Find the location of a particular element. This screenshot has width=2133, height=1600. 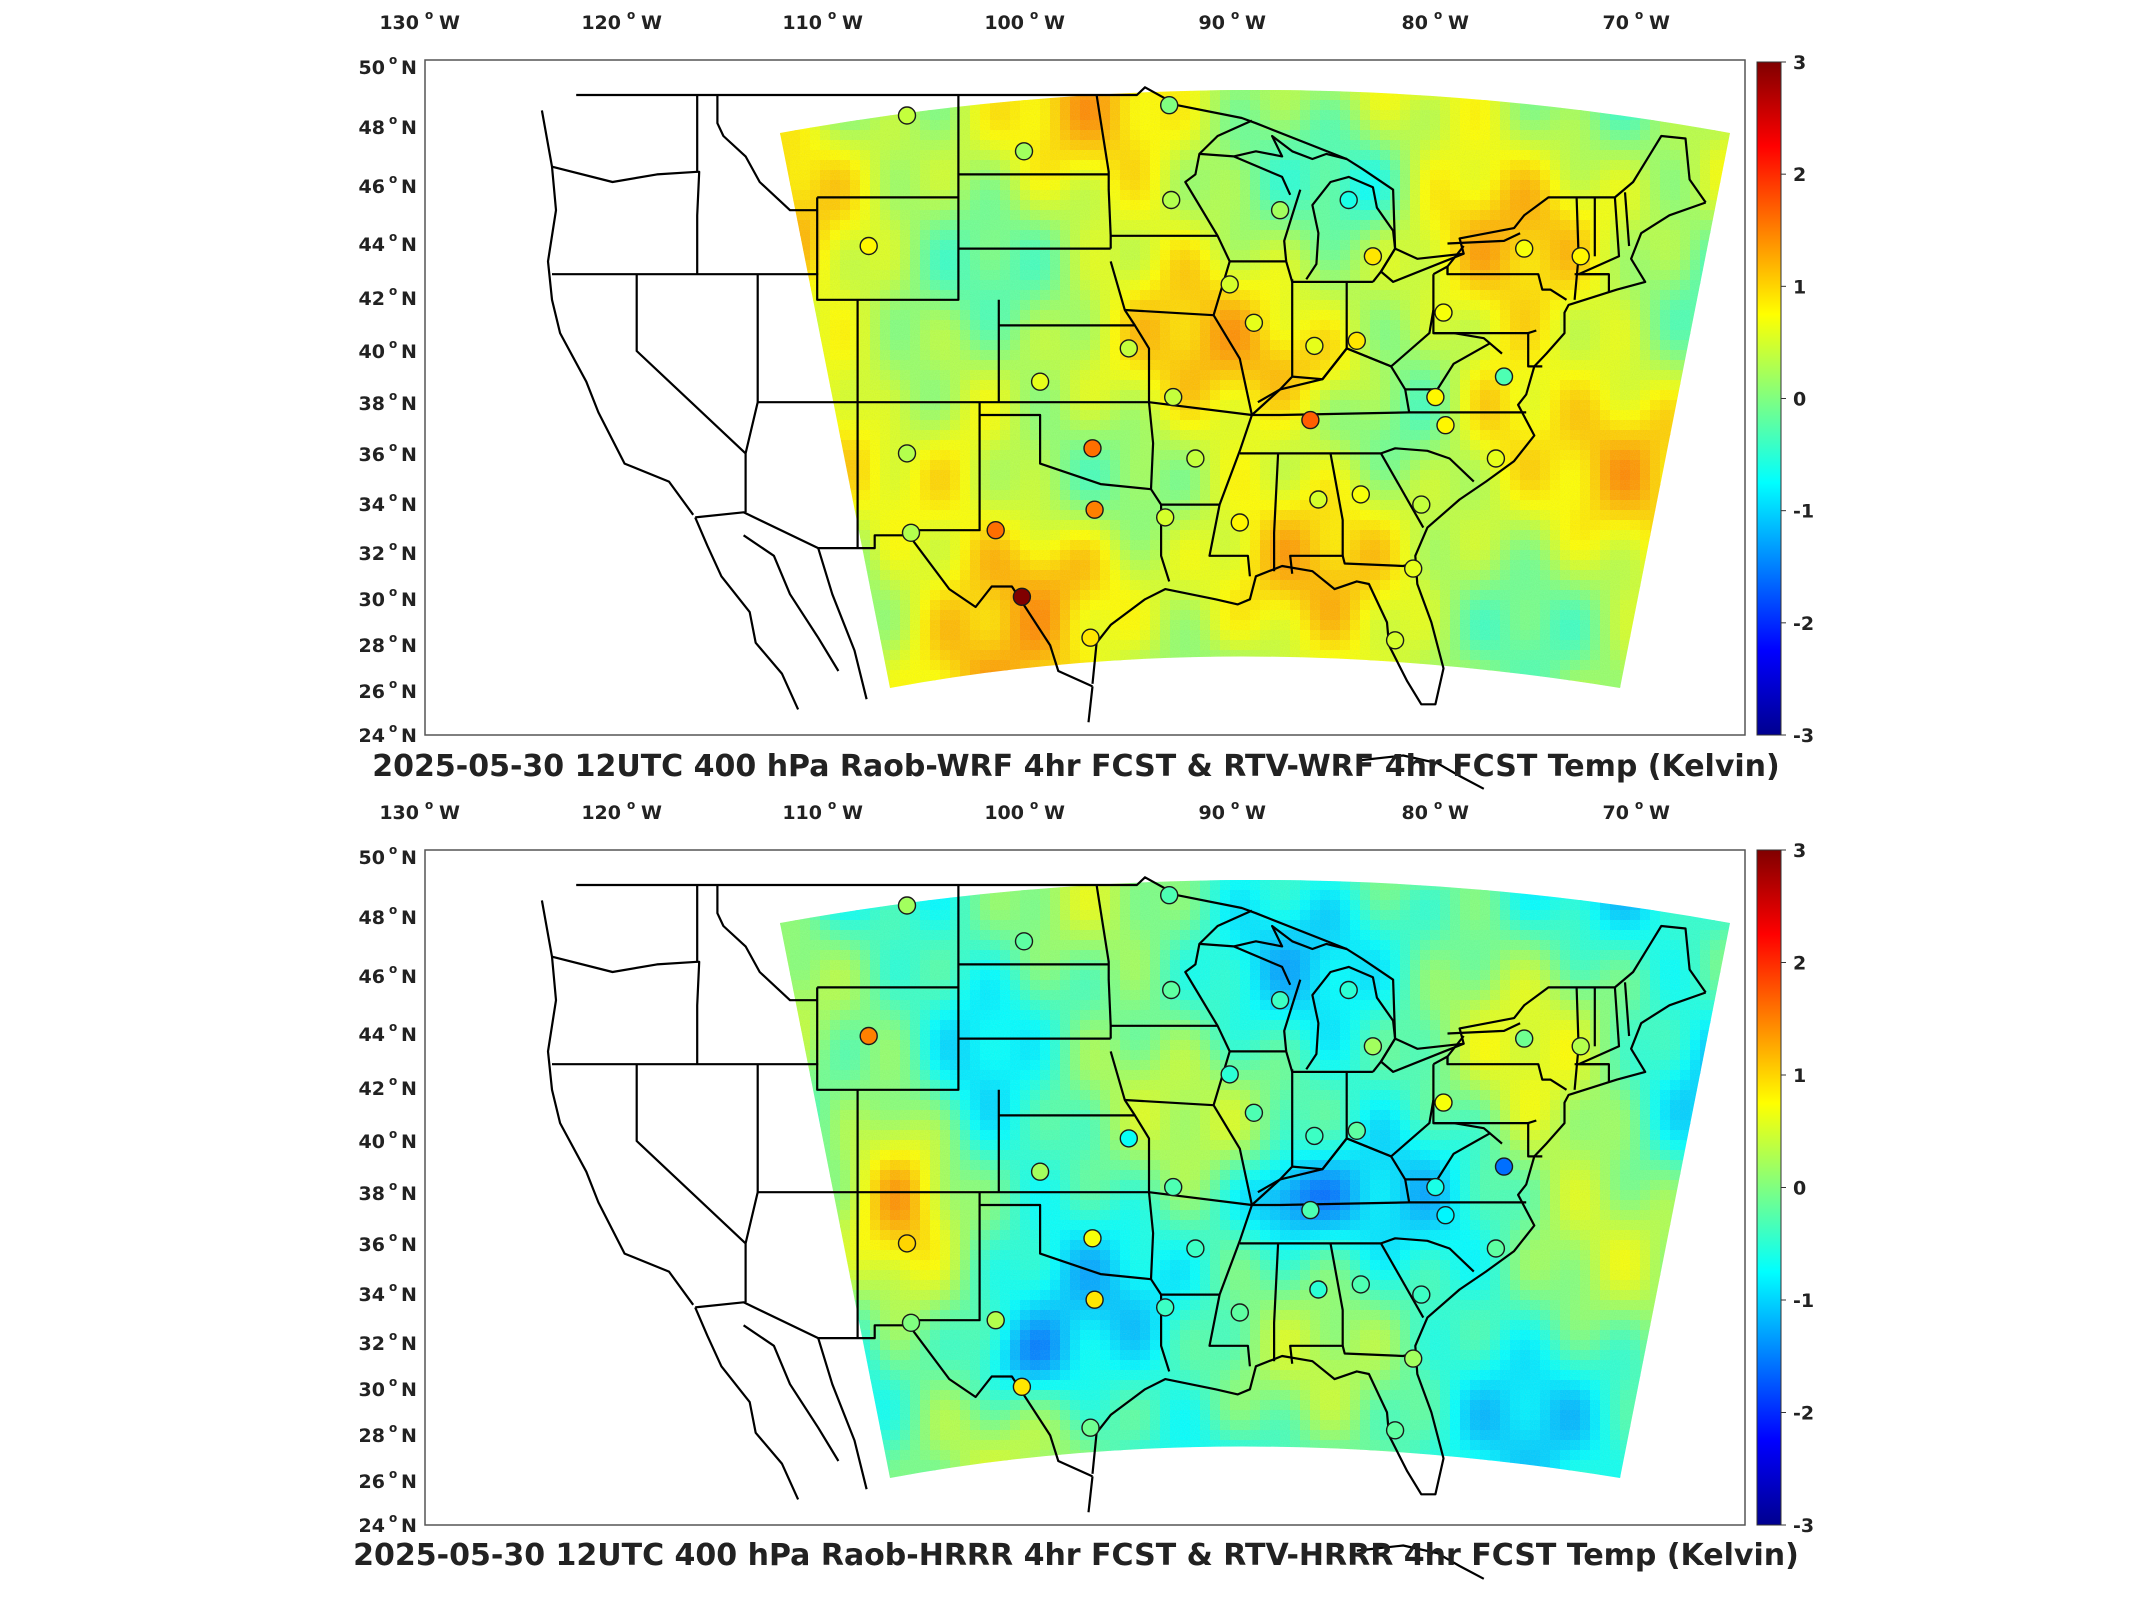

raob-stations is located at coordinates (1224, 372).